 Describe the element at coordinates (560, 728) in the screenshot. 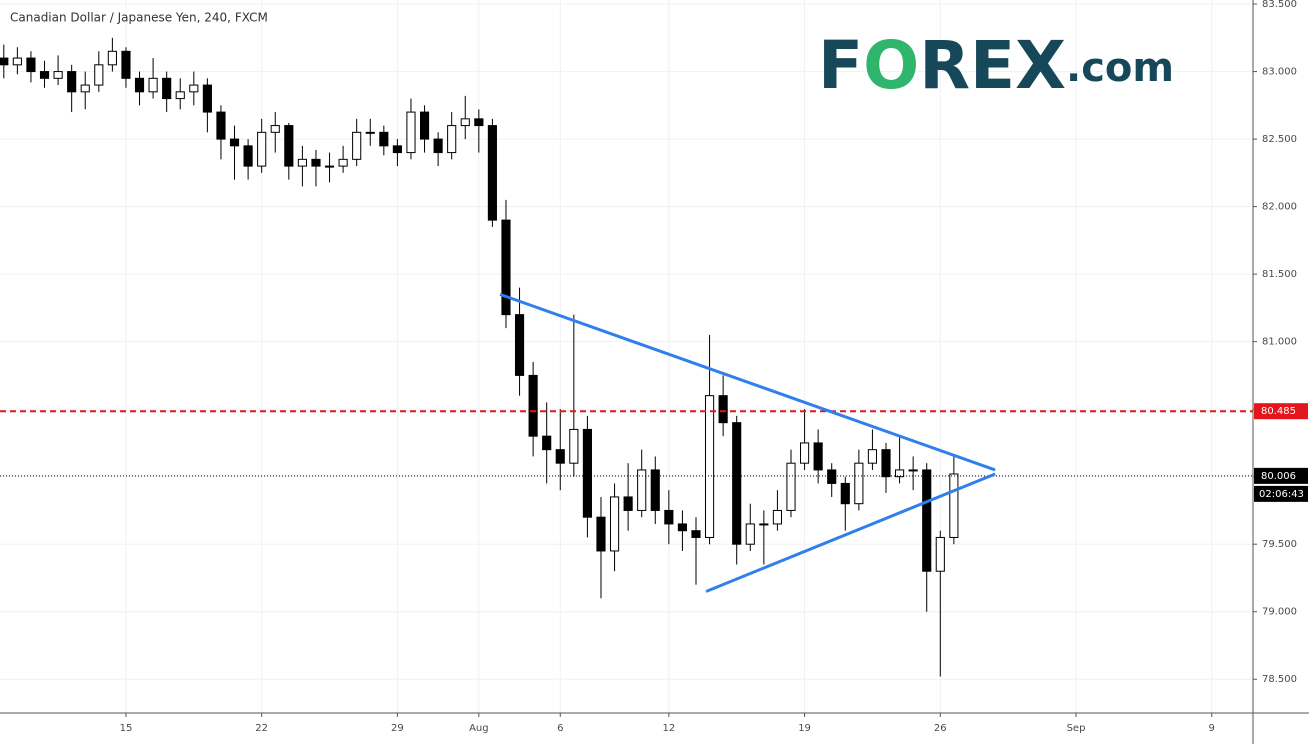

I see `x-tick-label: 6` at that location.